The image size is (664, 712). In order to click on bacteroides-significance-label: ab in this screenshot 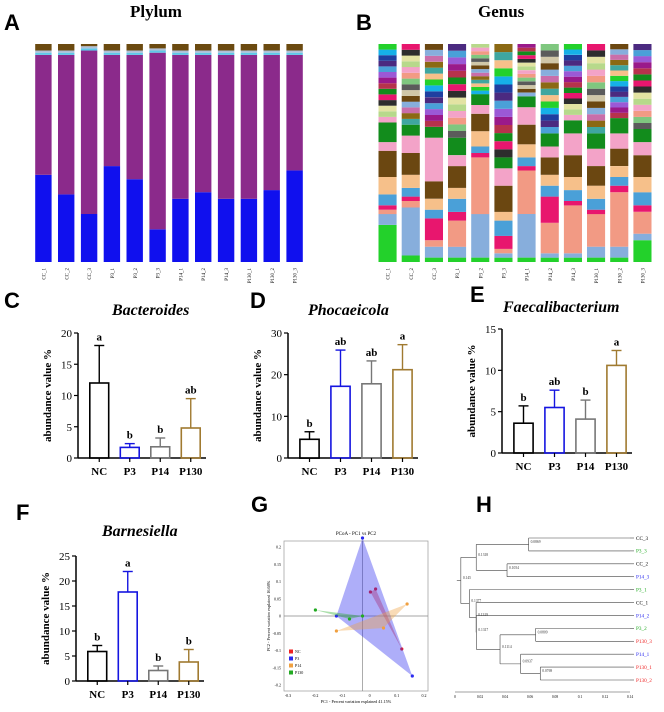, I will do `click(191, 391)`.